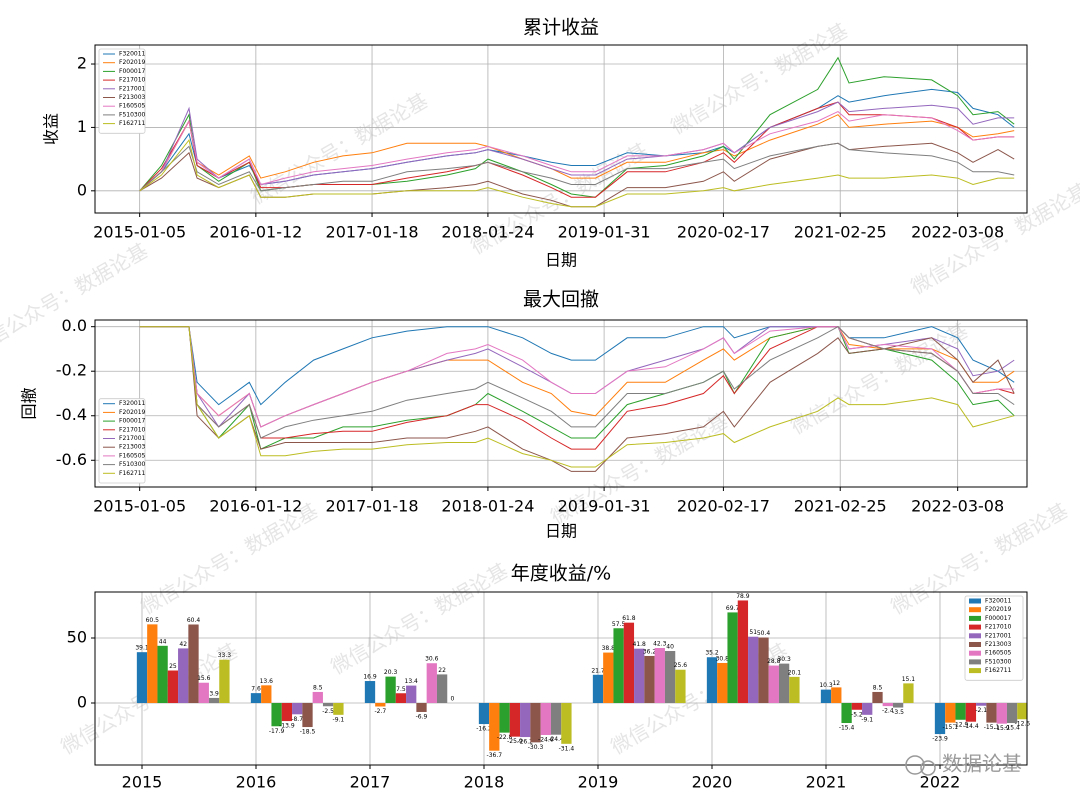 Image resolution: width=1080 pixels, height=810 pixels. I want to click on bar-value-label: -2.4, so click(888, 711).